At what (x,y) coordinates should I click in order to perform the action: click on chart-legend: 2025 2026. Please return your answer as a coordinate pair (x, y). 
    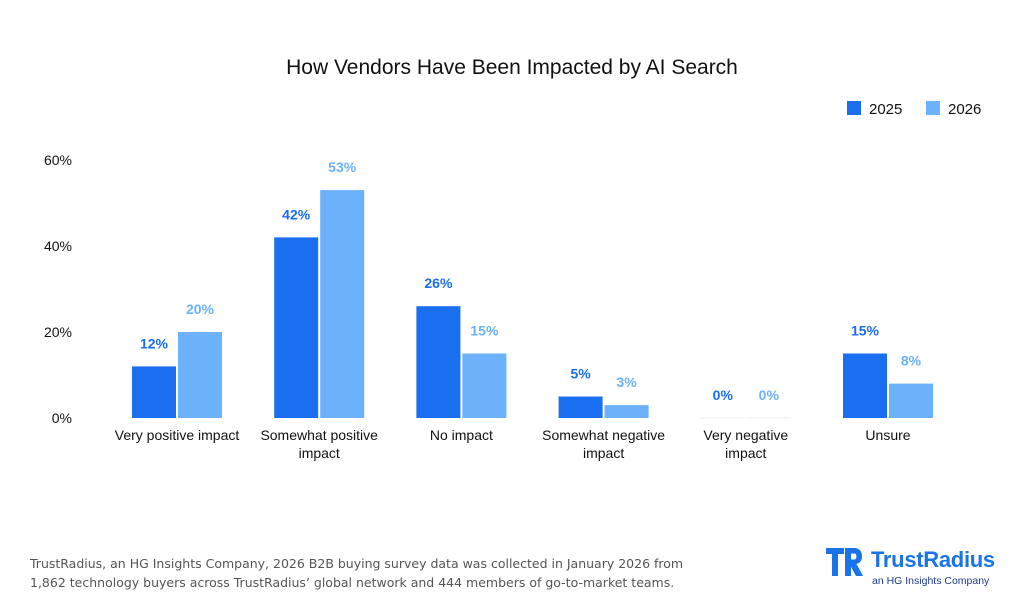
    Looking at the image, I should click on (914, 109).